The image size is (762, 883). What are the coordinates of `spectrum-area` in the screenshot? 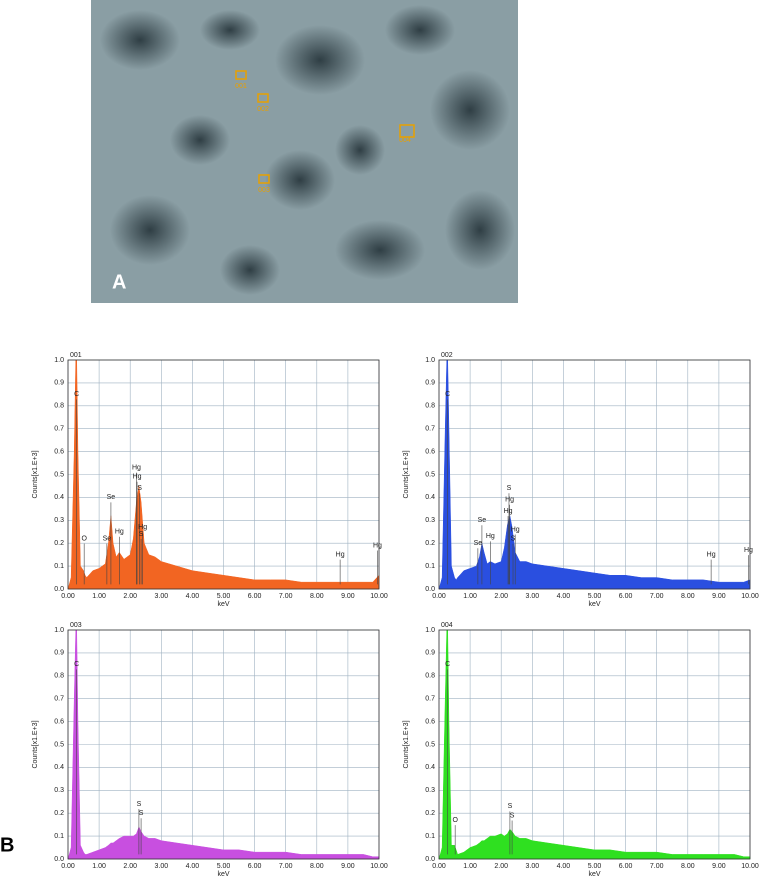 It's located at (594, 474).